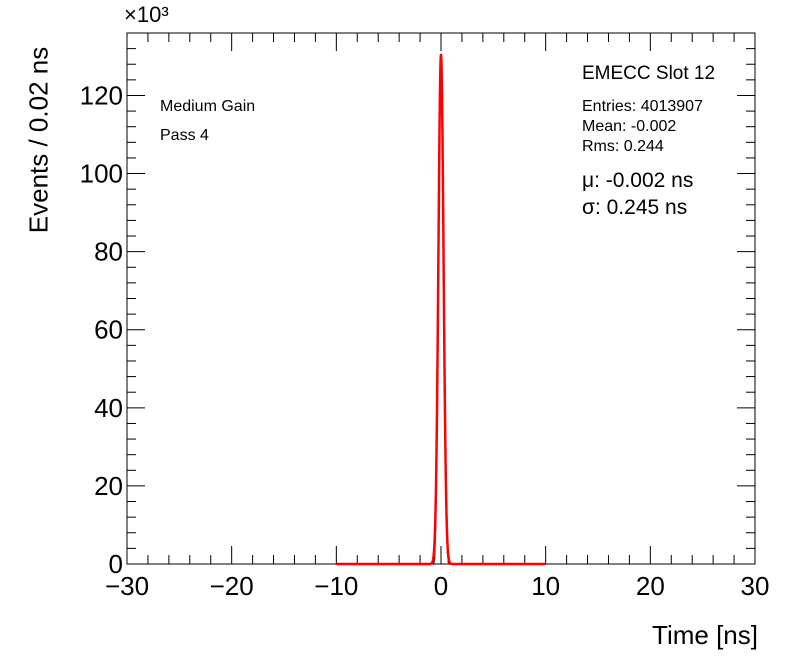 Image resolution: width=796 pixels, height=672 pixels. I want to click on y-axis-label: Events / 0.02 ns, so click(38, 140).